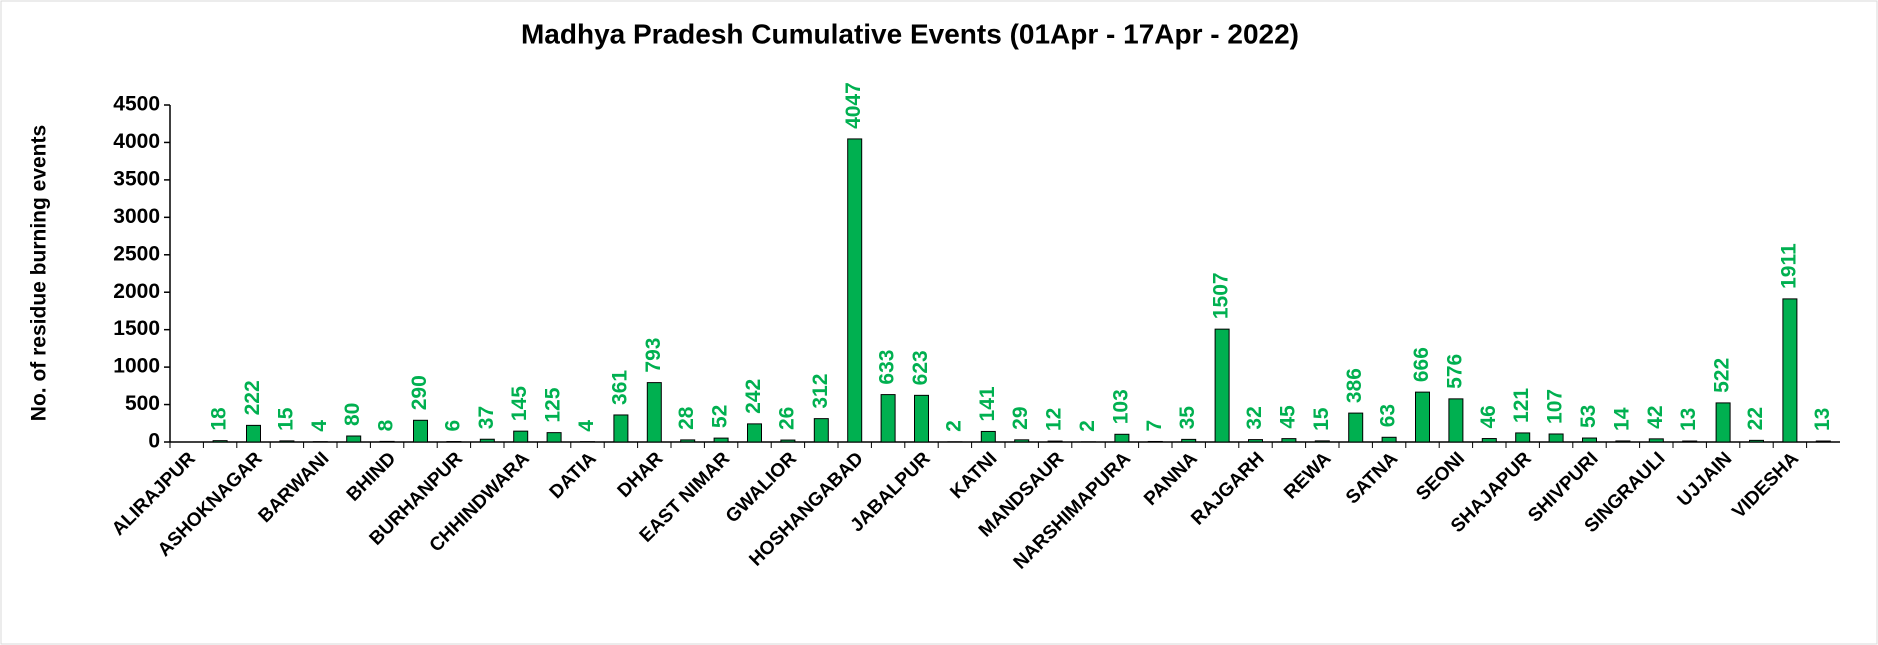 This screenshot has height=645, width=1878. I want to click on data-label: 53, so click(1588, 416).